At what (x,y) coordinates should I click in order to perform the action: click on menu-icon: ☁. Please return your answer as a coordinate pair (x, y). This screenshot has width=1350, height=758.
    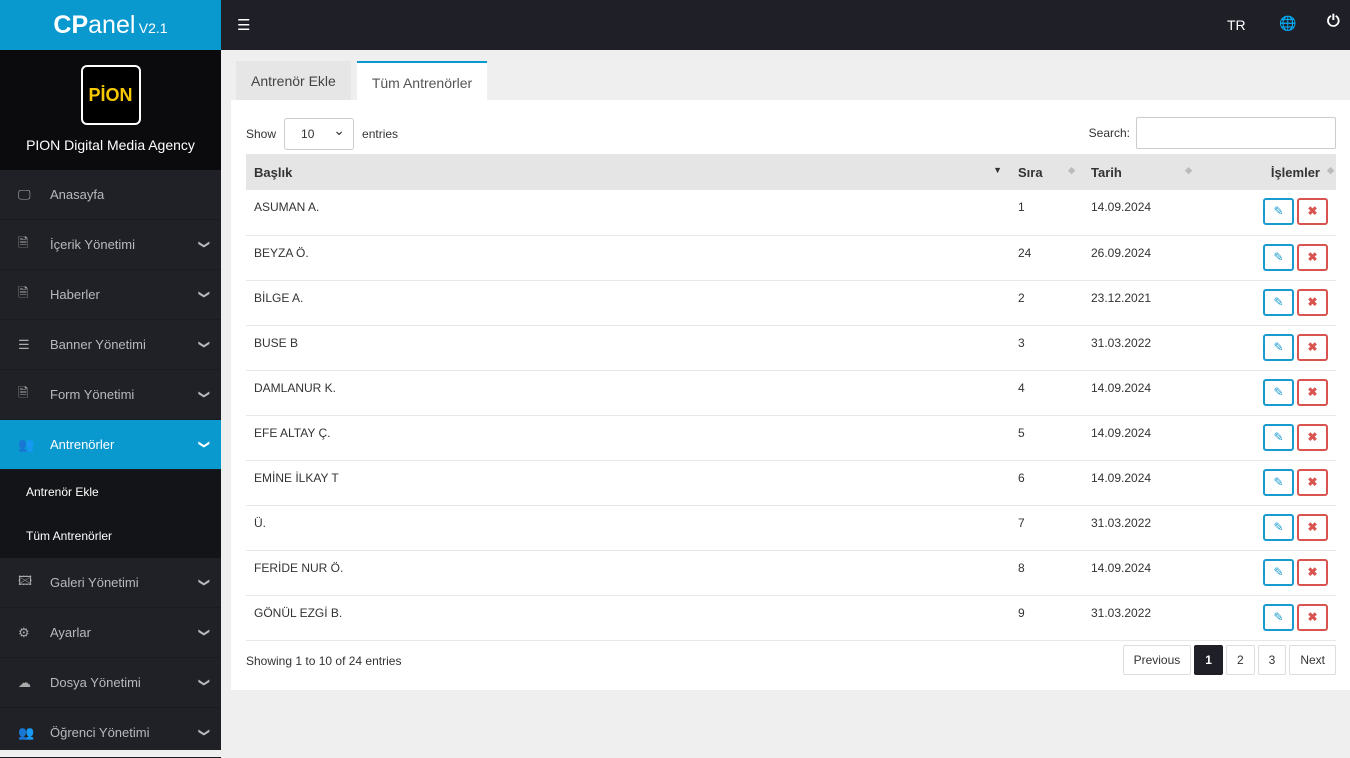
    Looking at the image, I should click on (24, 682).